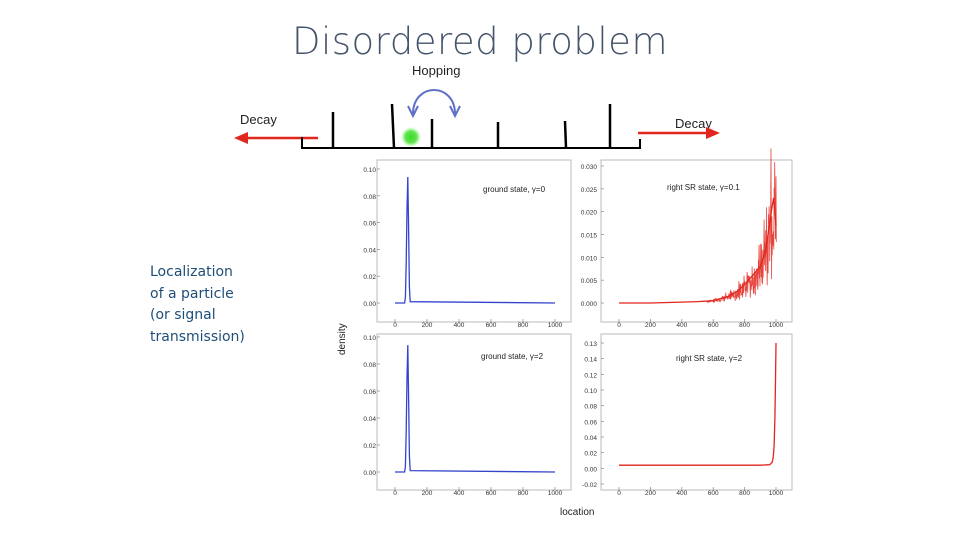  I want to click on chart-annotation-top-right: right SR state, γ=0.1, so click(703, 187).